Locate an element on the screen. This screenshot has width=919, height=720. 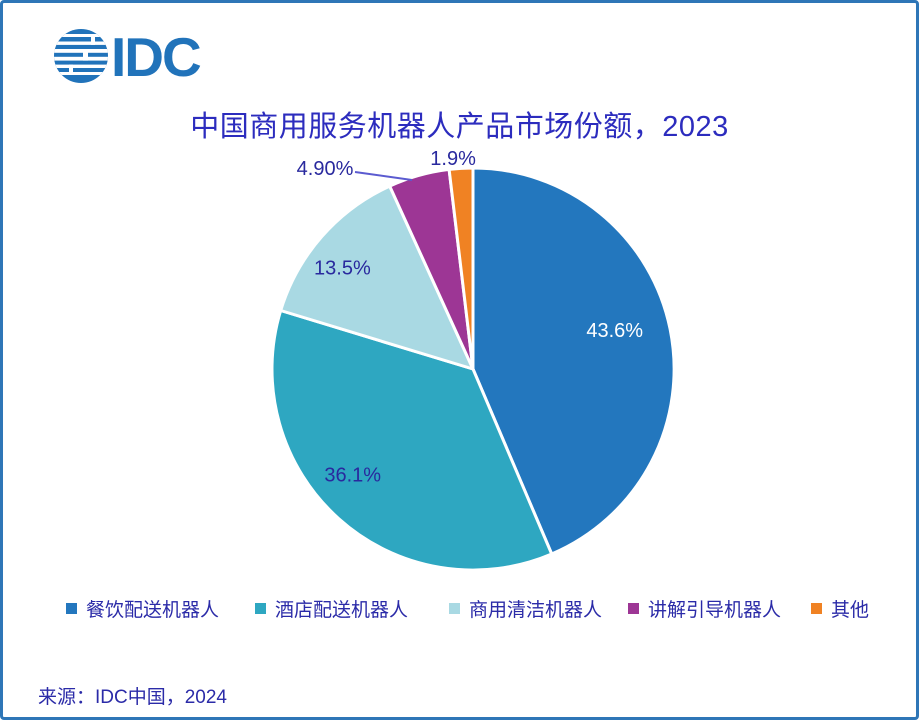
legend-item-canteen-delivery-robot: 餐饮配送机器人 is located at coordinates (142, 608).